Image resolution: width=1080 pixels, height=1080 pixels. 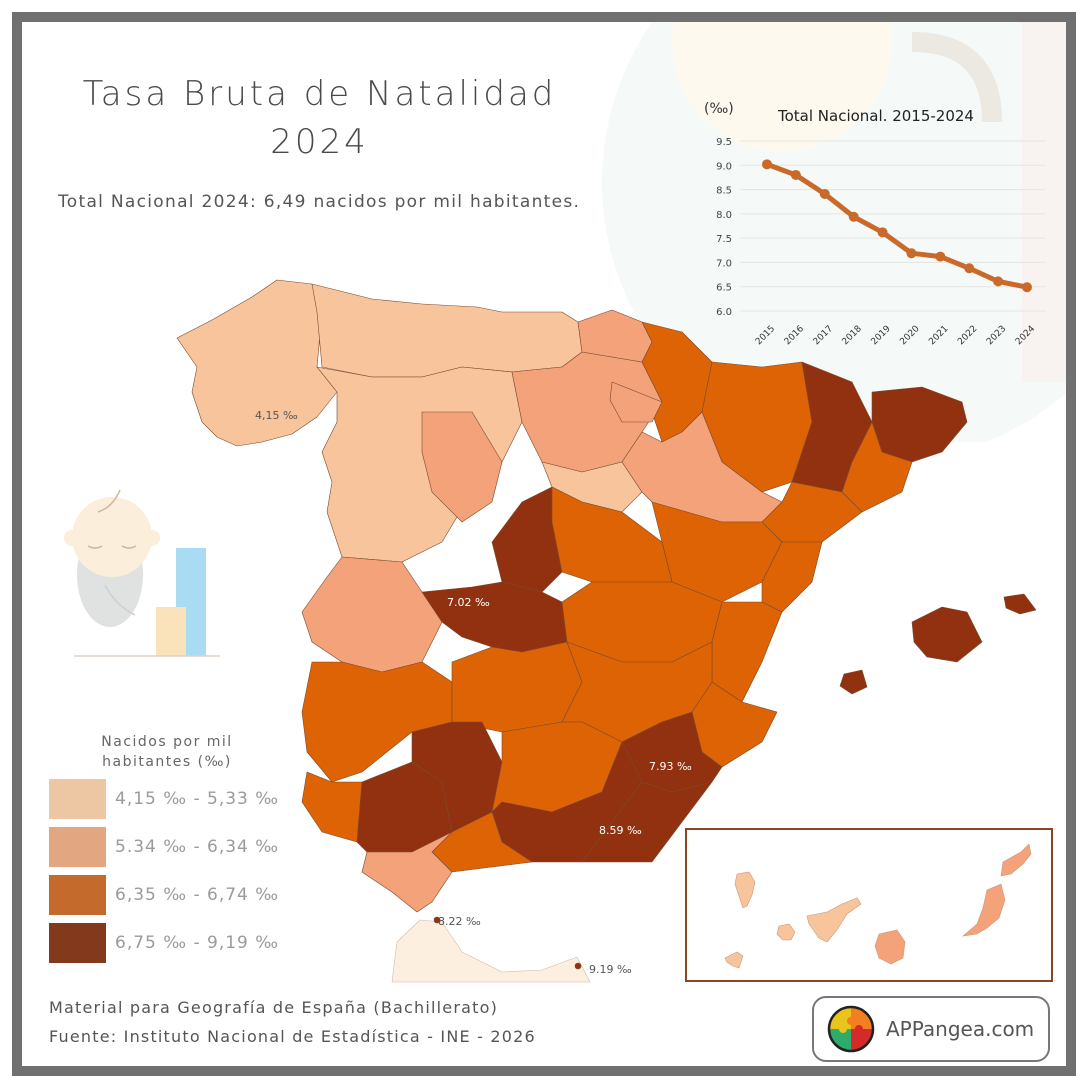 I want to click on island-la-gomera, so click(x=786, y=932).